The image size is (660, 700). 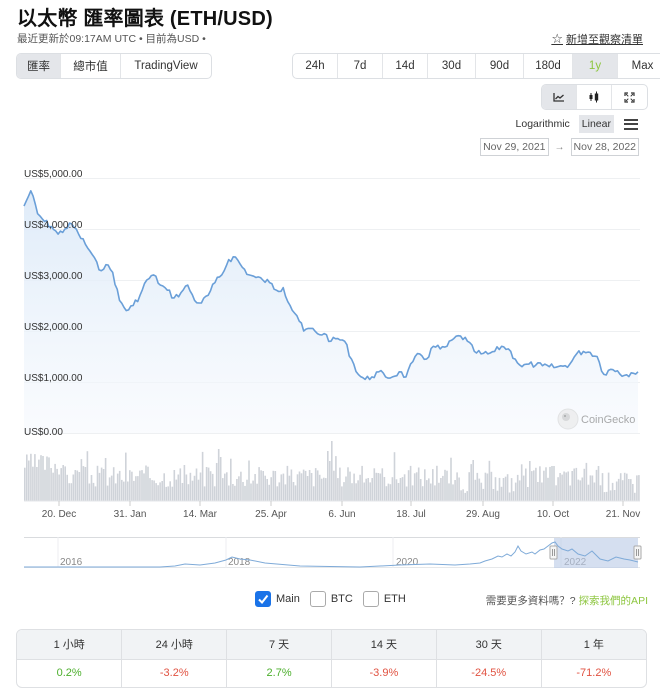 I want to click on scale-selector: Logarithmic Linear, so click(x=575, y=124).